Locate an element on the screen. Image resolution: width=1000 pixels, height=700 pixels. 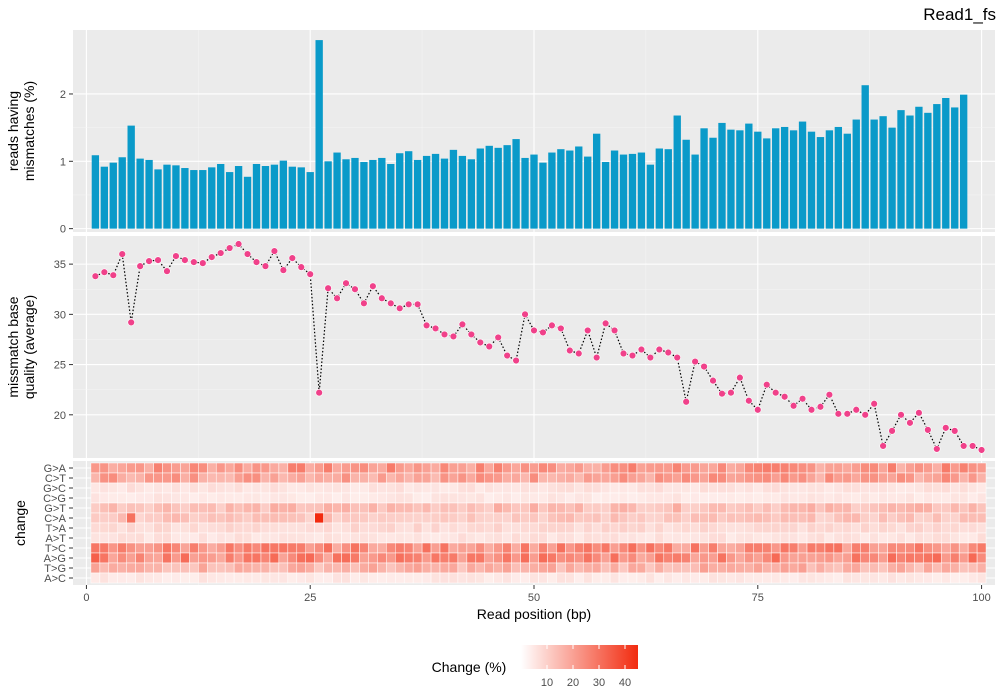
legend-title: Change (%) is located at coordinates (469, 667).